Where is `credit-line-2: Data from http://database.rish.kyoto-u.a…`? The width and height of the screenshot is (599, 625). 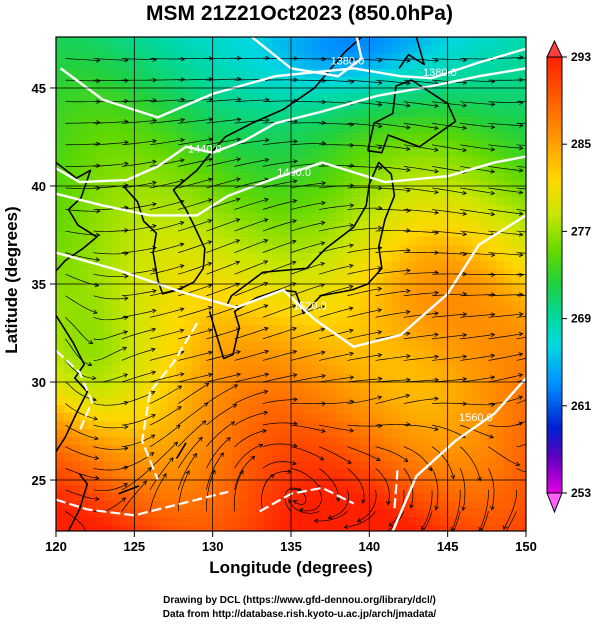 credit-line-2: Data from http://database.rish.kyoto-u.a… is located at coordinates (299, 614).